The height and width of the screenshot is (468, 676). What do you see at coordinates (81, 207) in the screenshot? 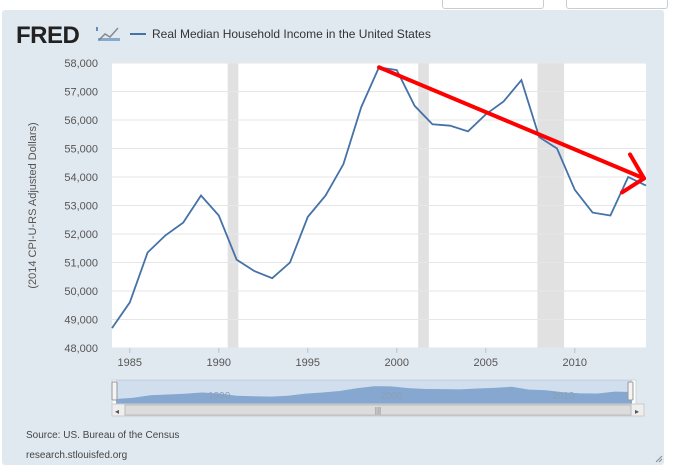
I see `y-tick-label: 53,000` at bounding box center [81, 207].